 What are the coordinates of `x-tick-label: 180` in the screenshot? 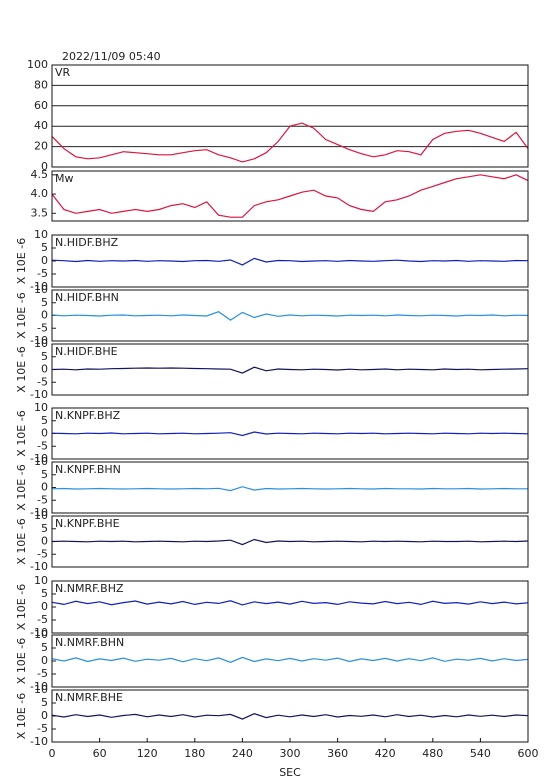 It's located at (194, 753).